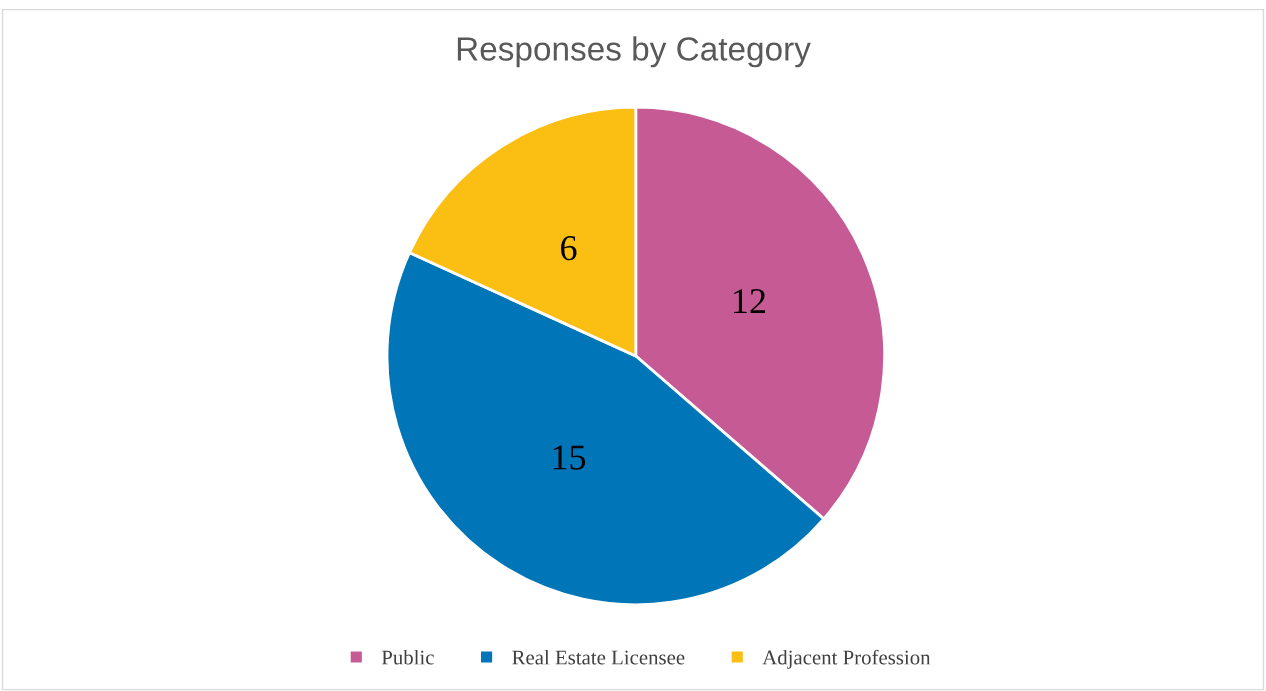  Describe the element at coordinates (846, 659) in the screenshot. I see `legend-label: Adjacent Profession` at that location.